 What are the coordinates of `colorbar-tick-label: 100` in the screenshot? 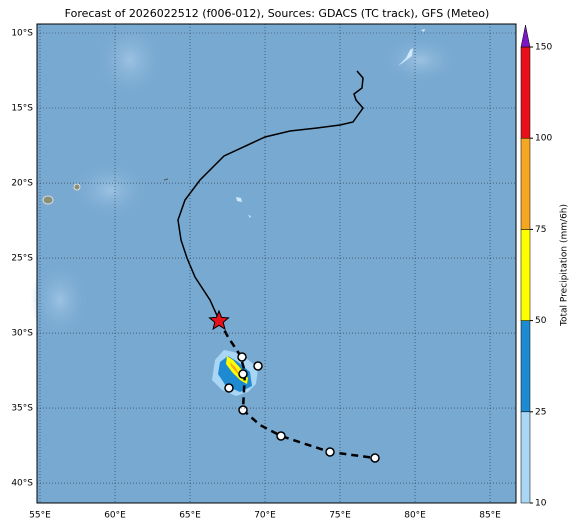 It's located at (543, 139).